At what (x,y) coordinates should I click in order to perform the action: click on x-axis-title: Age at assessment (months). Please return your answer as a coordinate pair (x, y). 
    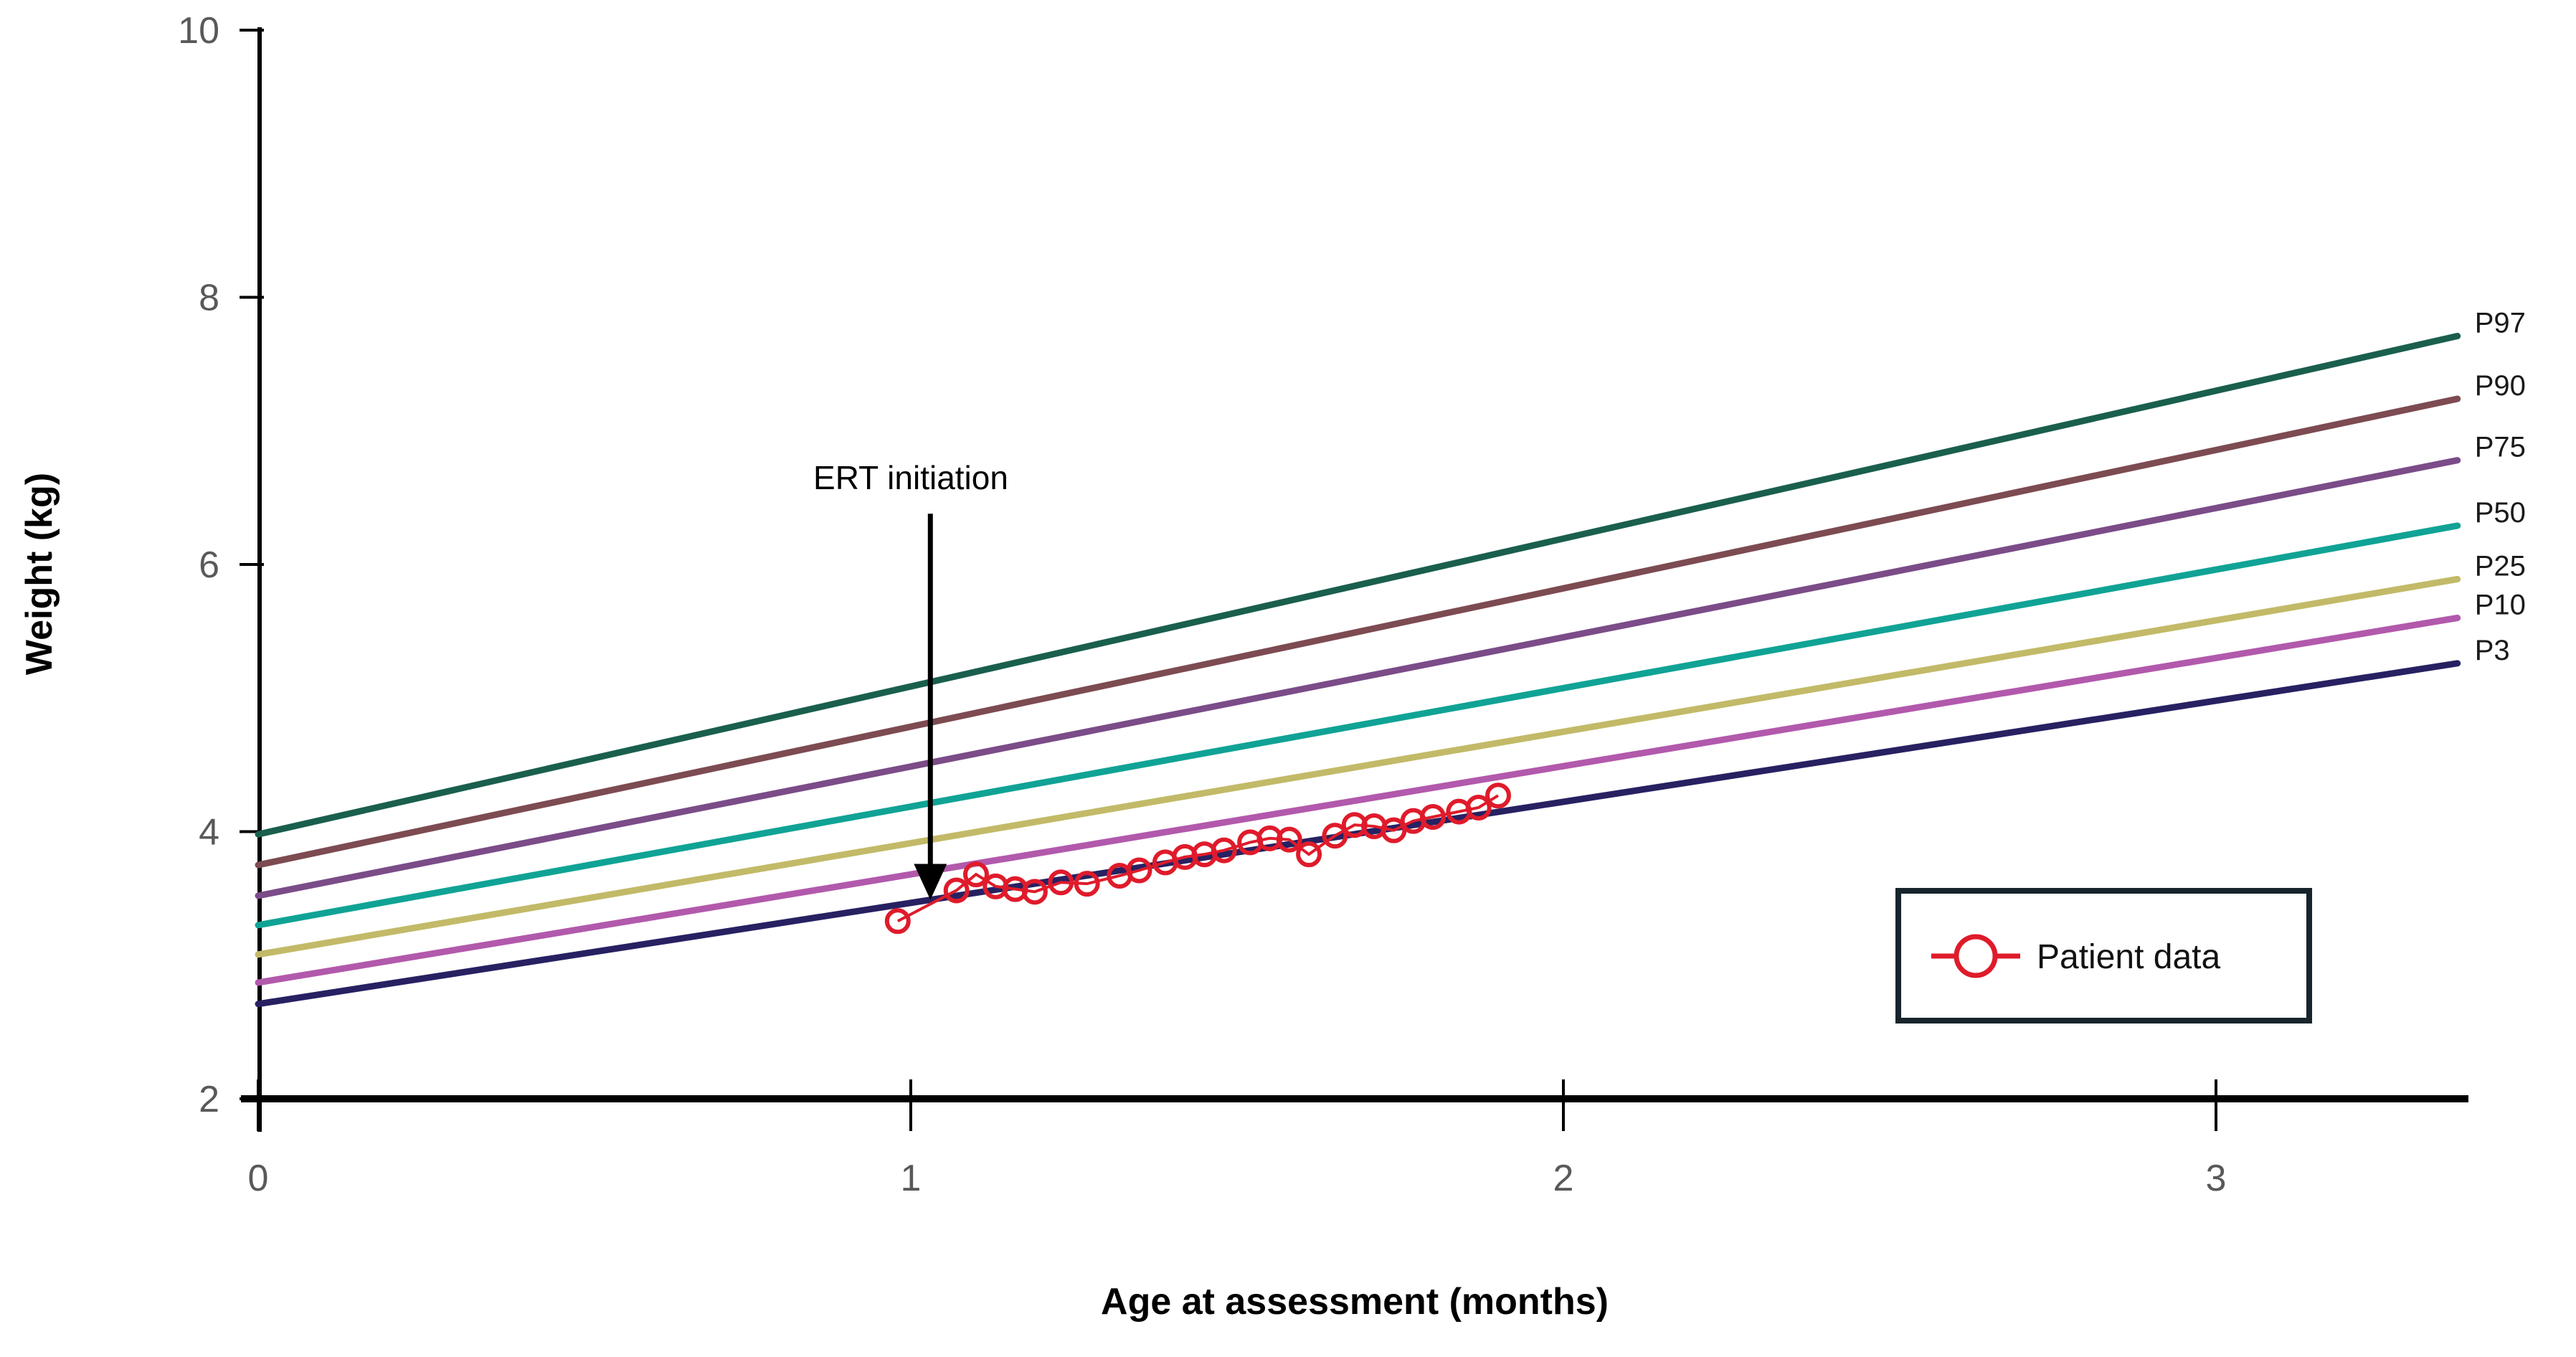
    Looking at the image, I should click on (1355, 1302).